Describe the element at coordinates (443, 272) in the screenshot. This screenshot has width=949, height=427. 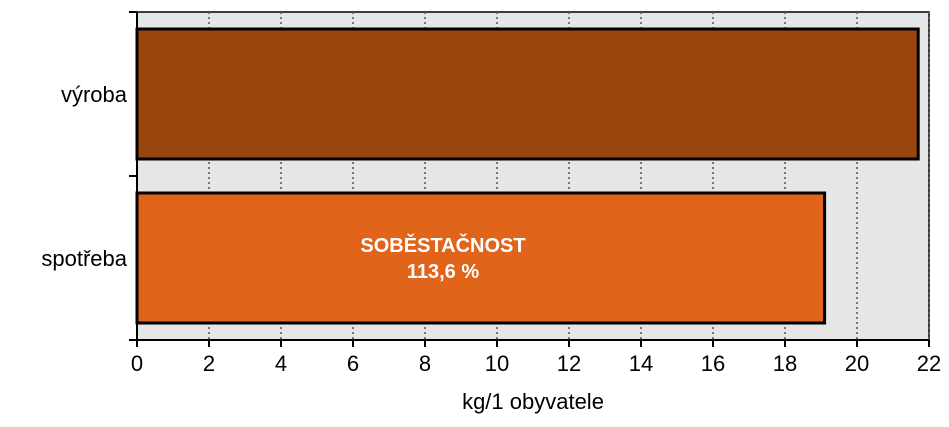
I see `annotation-line: 113,6 %` at that location.